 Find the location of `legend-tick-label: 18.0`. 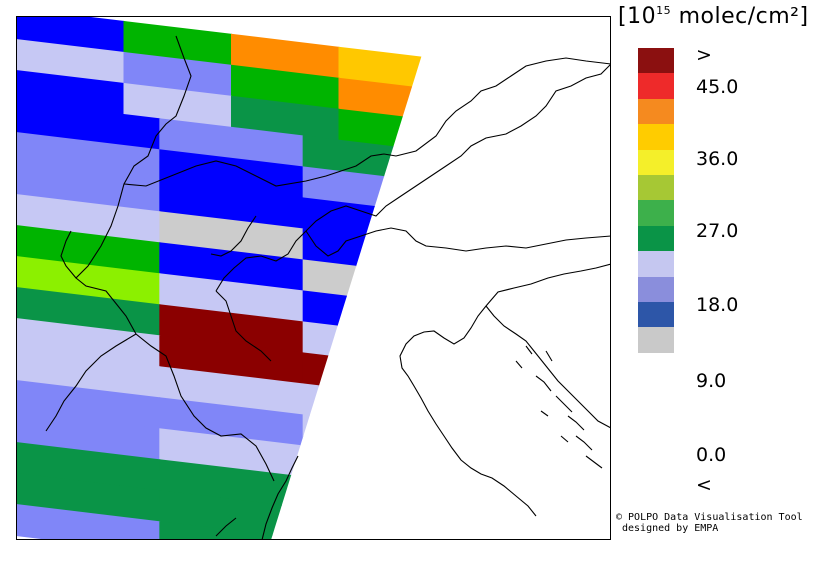

legend-tick-label: 18.0 is located at coordinates (717, 305).